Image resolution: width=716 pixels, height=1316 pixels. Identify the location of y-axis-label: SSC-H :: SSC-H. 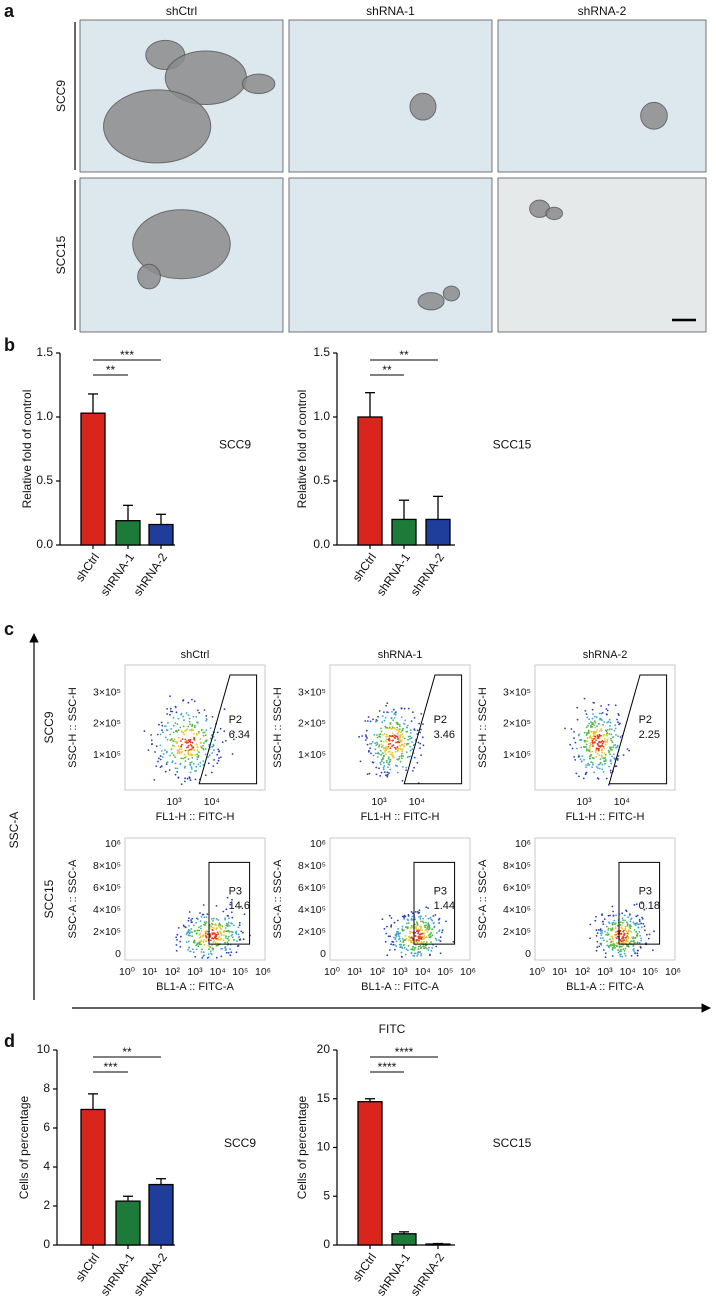
(483, 727).